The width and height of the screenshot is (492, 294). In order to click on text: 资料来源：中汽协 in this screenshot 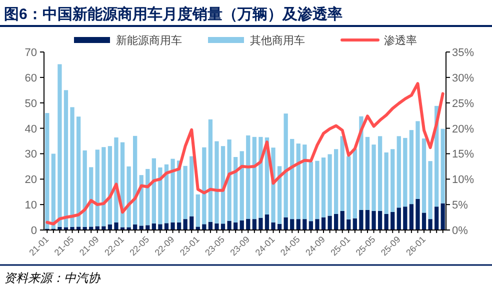, I will do `click(52, 278)`.